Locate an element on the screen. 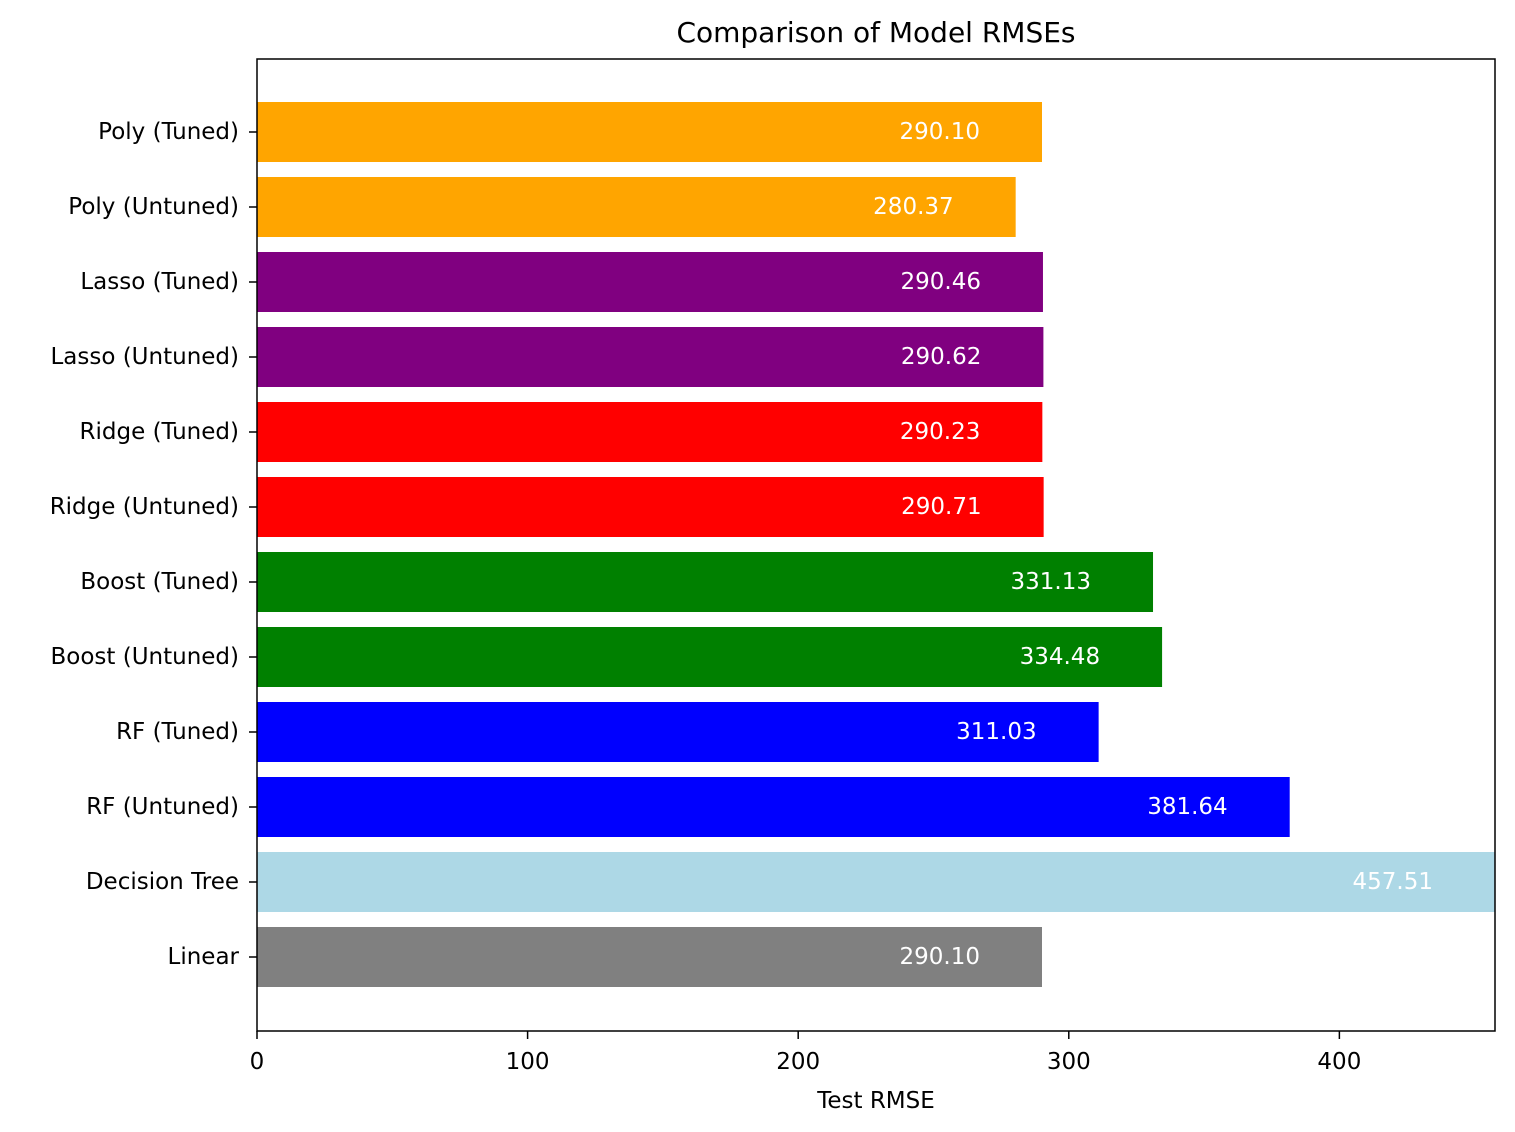 The height and width of the screenshot is (1132, 1515). x-tick-label-100: 100 is located at coordinates (528, 1062).